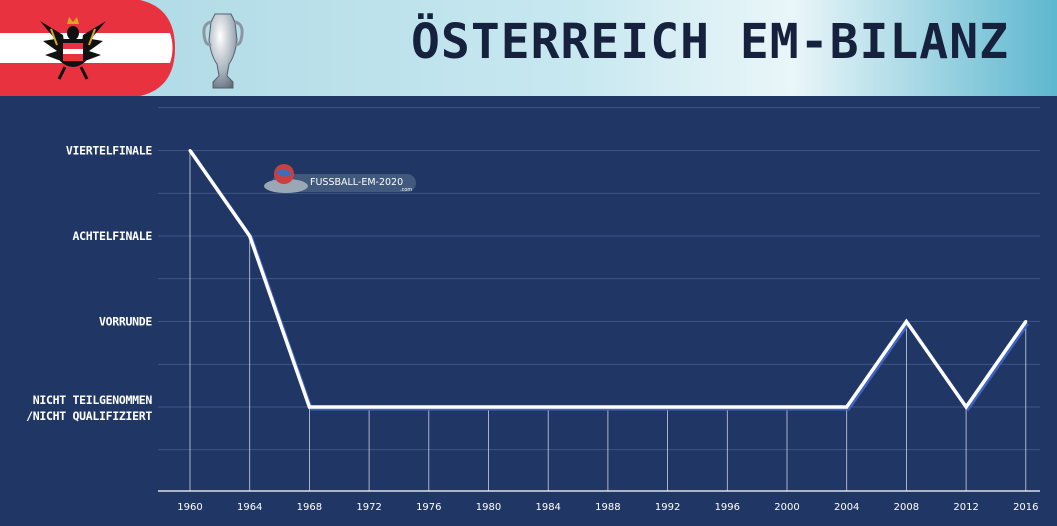 This screenshot has height=526, width=1057. I want to click on x-tick-label: 2000, so click(786, 507).